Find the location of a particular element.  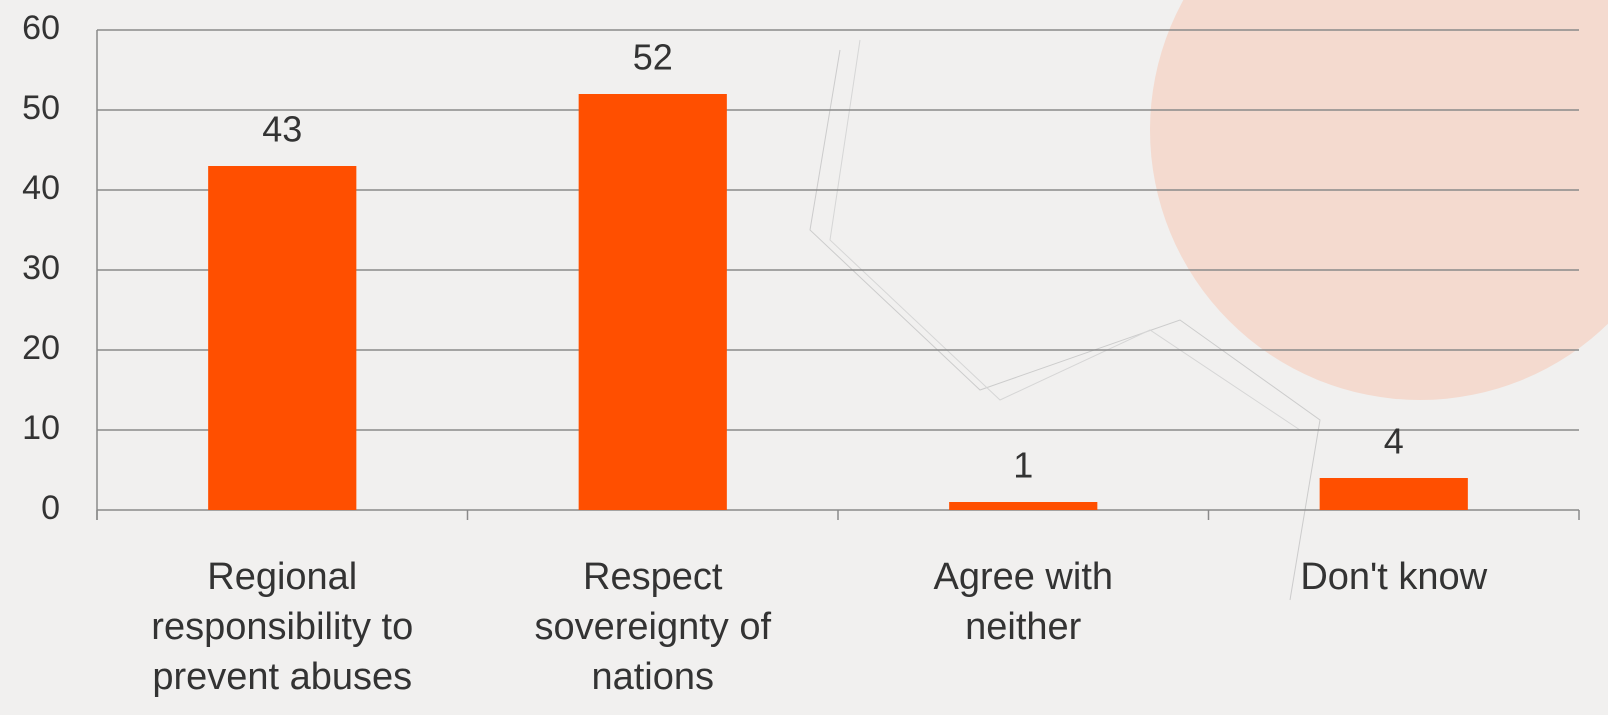

x-tick-label: Agree with neither is located at coordinates (1023, 602).